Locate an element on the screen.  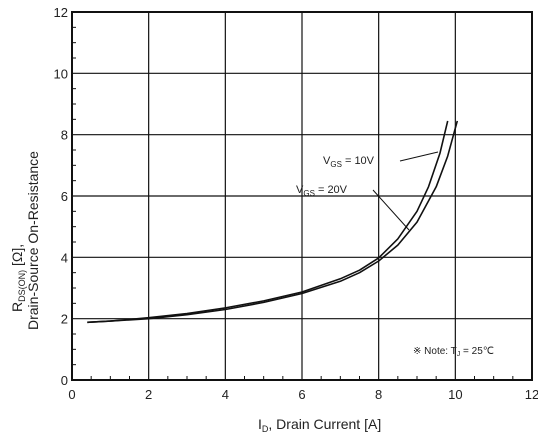
series-label-vgs10: VGS = 10V is located at coordinates (349, 162).